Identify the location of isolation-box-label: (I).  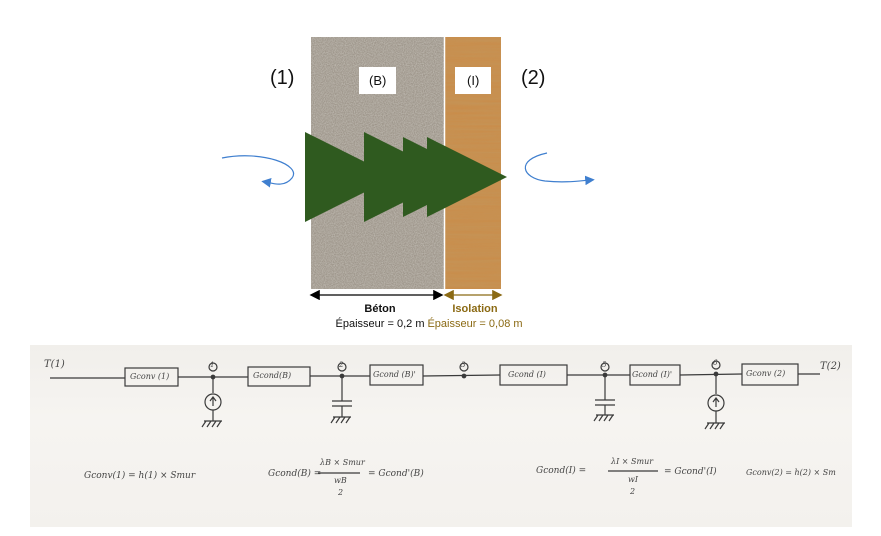
(473, 80).